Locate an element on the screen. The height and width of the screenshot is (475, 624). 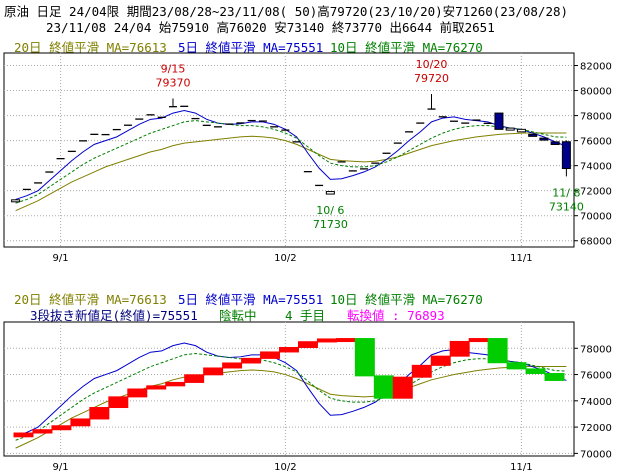
legend-ma20-bottom: 20日 終値平滑 MA=76613 is located at coordinates (90, 299).